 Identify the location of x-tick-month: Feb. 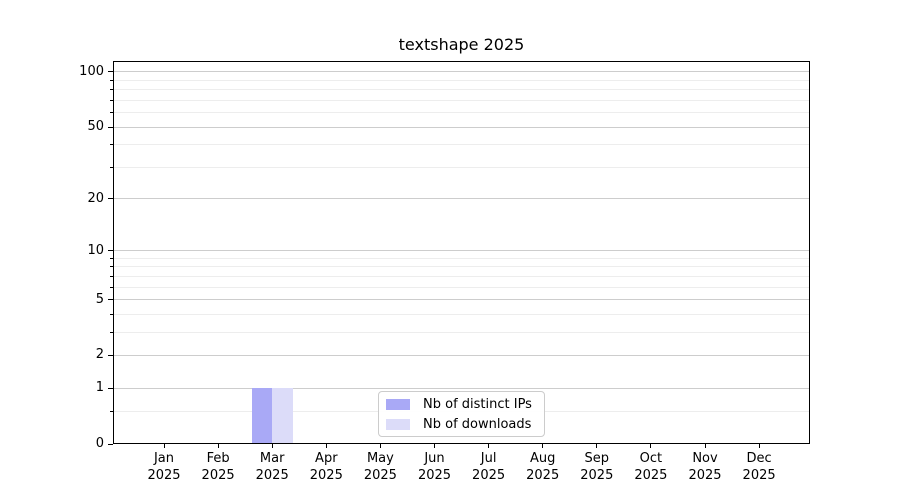
(218, 458).